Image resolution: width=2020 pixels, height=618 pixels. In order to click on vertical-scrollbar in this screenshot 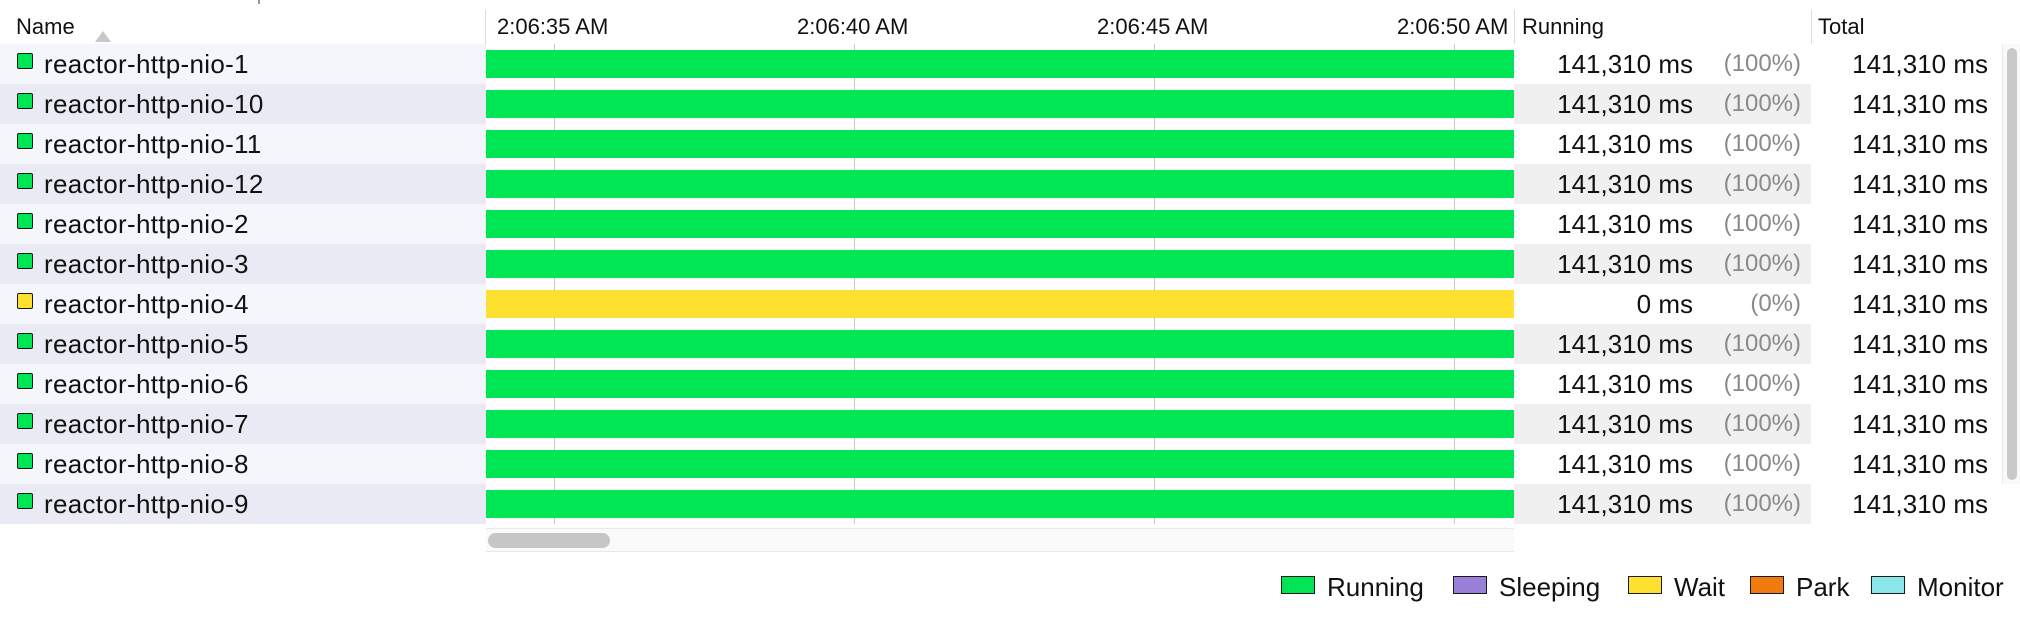, I will do `click(2011, 264)`.